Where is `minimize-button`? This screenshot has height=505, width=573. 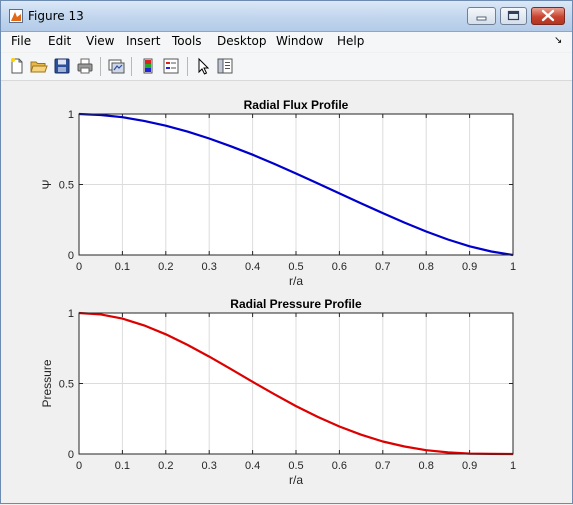
minimize-button is located at coordinates (481, 16).